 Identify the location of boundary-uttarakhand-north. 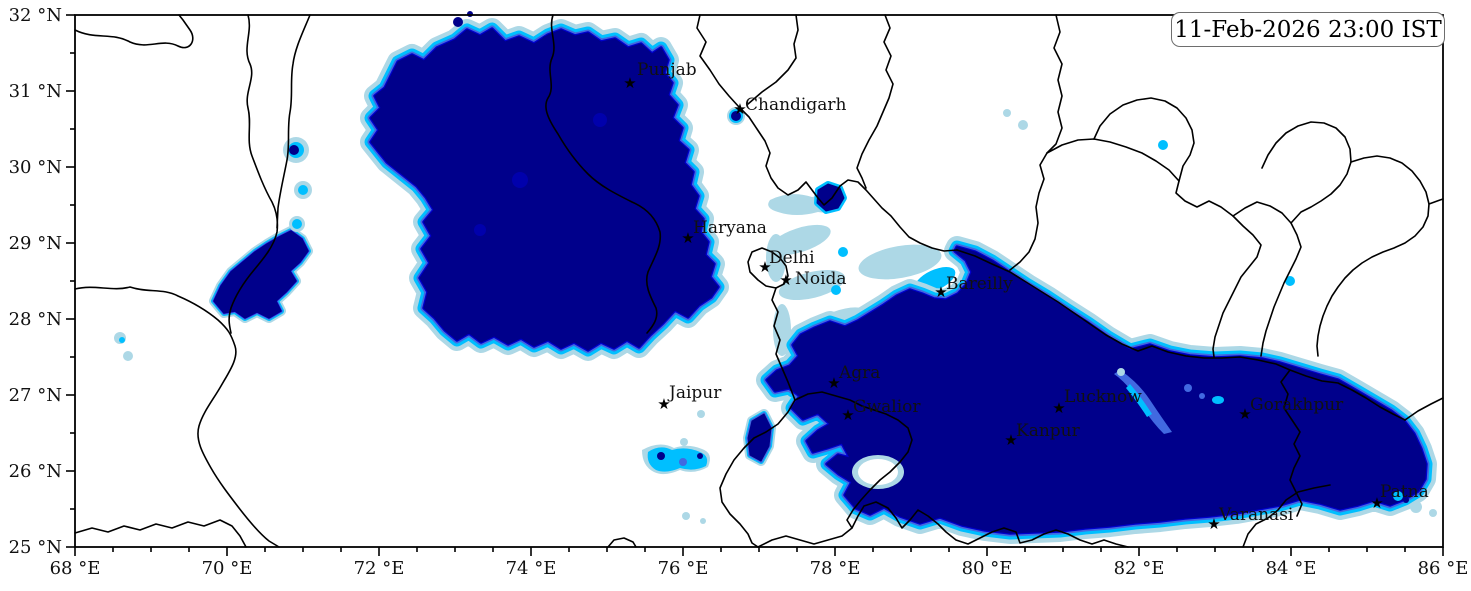
(875, 101).